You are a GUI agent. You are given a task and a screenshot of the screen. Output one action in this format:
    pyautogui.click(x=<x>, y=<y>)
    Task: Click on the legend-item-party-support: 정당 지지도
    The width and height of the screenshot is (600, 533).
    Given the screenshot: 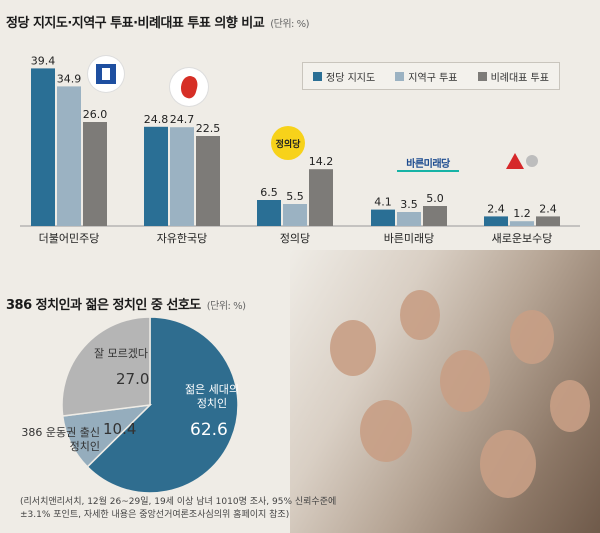 What is the action you would take?
    pyautogui.click(x=344, y=76)
    